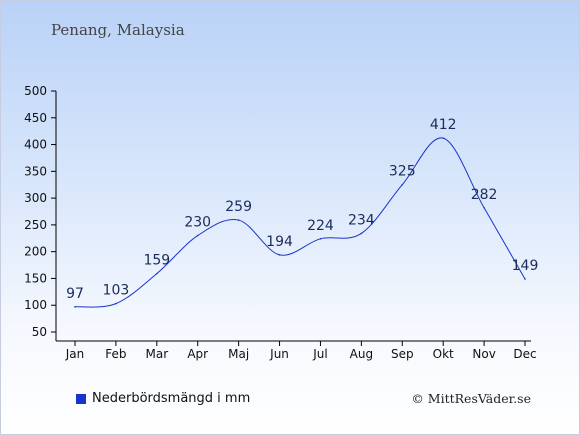  What do you see at coordinates (35, 198) in the screenshot?
I see `y-tick-label: 300` at bounding box center [35, 198].